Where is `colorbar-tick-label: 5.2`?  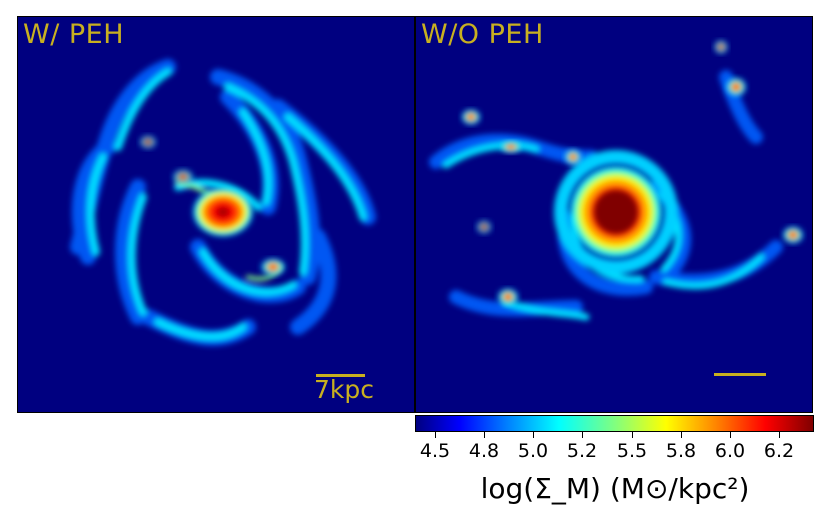 colorbar-tick-label: 5.2 is located at coordinates (582, 451).